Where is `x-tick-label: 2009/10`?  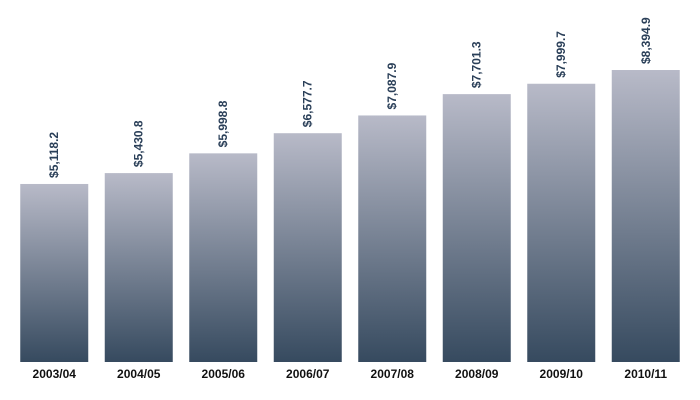
x-tick-label: 2009/10 is located at coordinates (562, 374).